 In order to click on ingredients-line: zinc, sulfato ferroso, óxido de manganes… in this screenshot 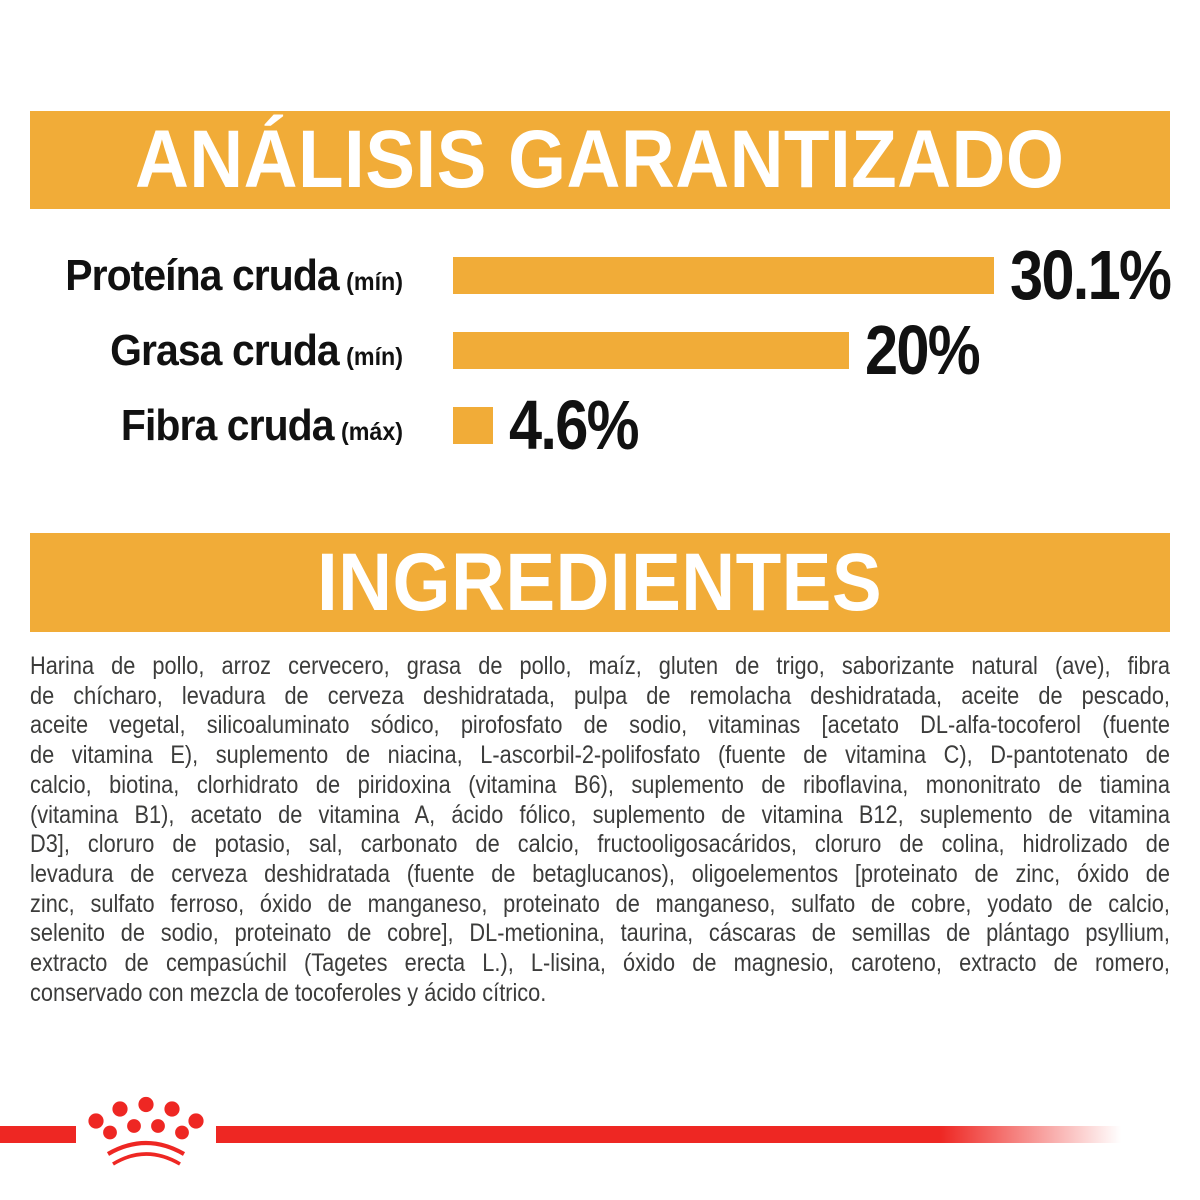, I will do `click(600, 903)`.